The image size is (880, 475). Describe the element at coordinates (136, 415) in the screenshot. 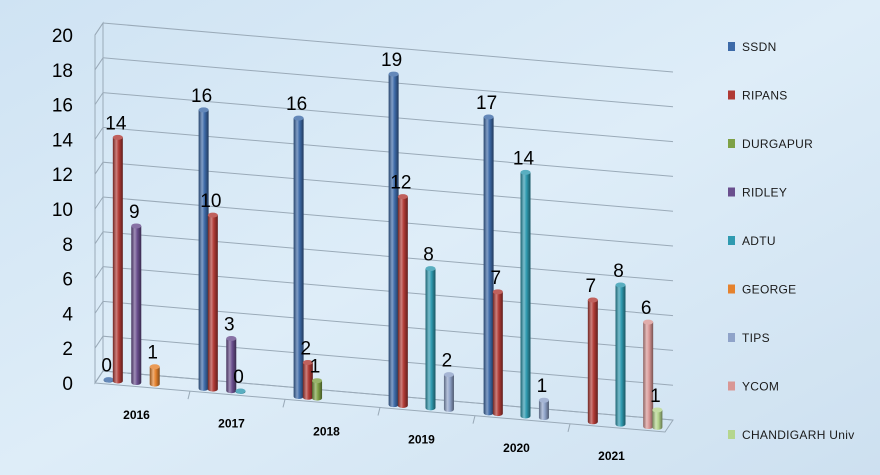

I see `x-tick-label: 2016` at that location.